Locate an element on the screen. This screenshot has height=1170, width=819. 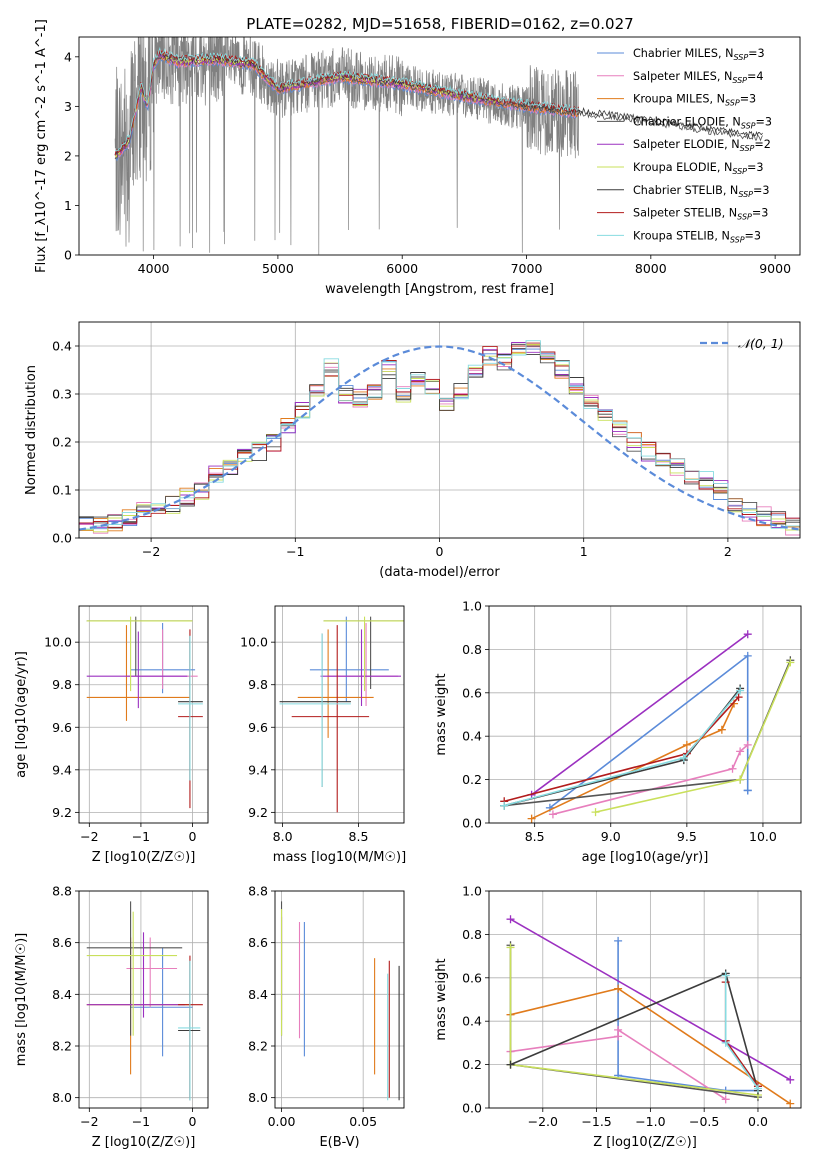
mass-weight-line-kroupa-miles is located at coordinates (633, 761).